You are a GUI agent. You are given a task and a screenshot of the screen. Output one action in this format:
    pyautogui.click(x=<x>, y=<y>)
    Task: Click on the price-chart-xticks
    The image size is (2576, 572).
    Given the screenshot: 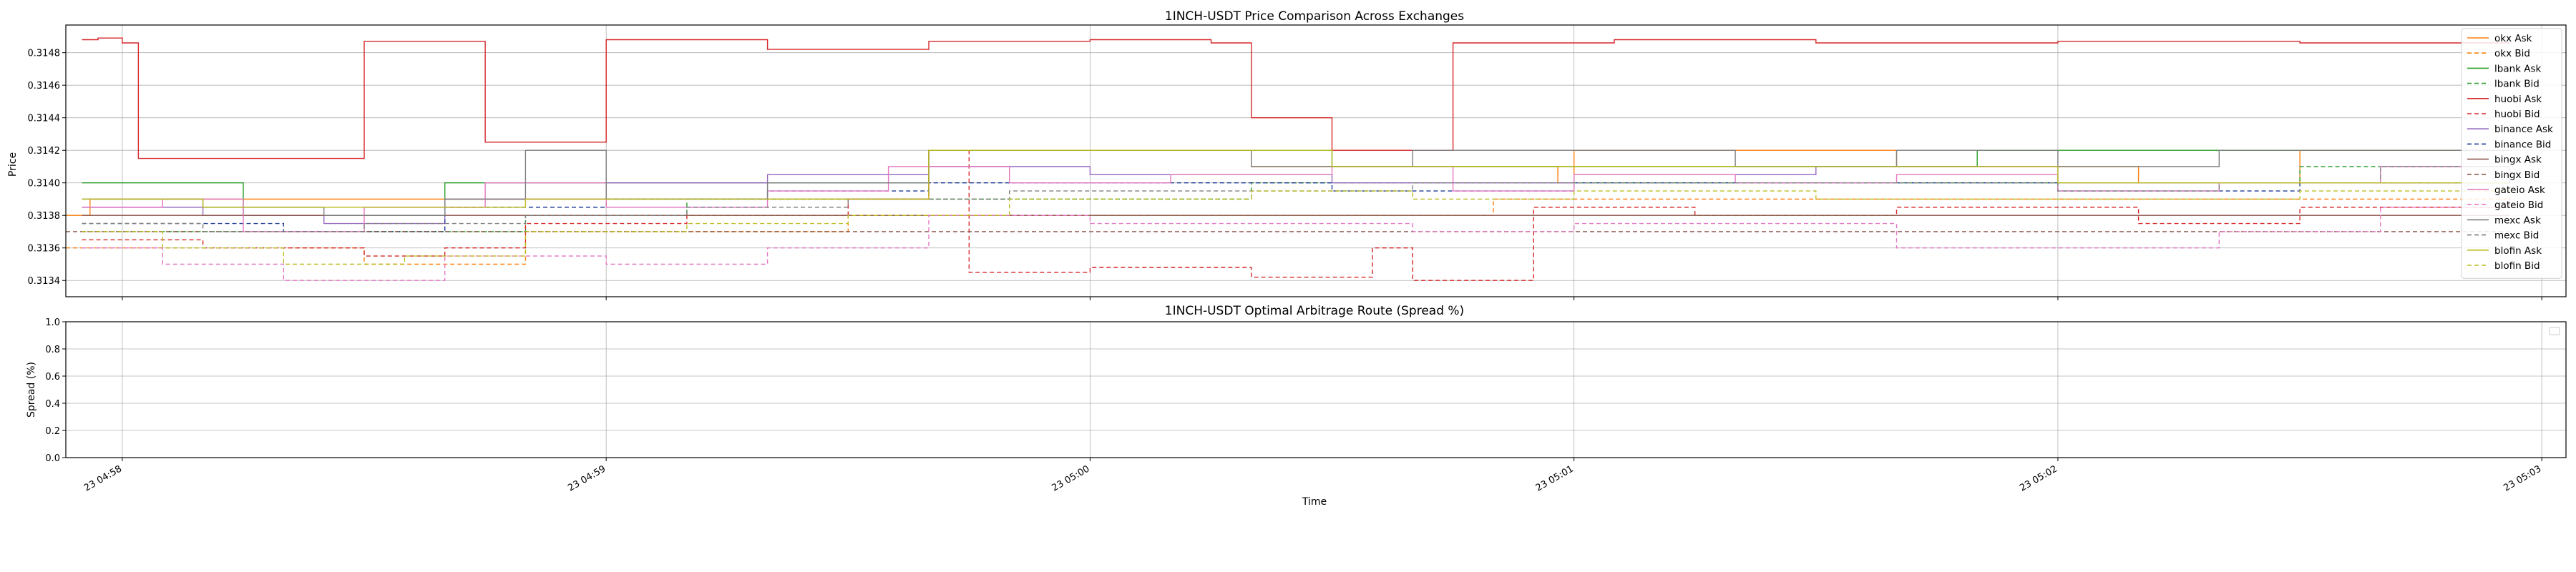 What is the action you would take?
    pyautogui.click(x=1332, y=298)
    